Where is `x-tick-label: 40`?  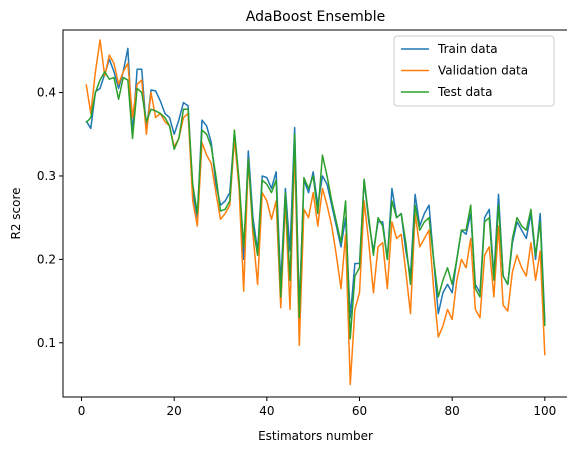 x-tick-label: 40 is located at coordinates (266, 411).